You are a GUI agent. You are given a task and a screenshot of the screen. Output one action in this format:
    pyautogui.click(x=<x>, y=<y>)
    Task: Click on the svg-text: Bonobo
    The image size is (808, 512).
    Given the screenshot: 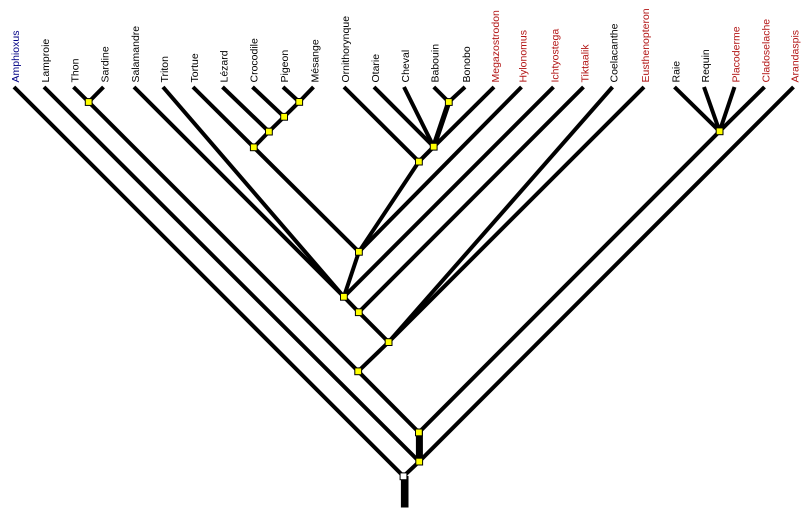 What is the action you would take?
    pyautogui.click(x=467, y=64)
    